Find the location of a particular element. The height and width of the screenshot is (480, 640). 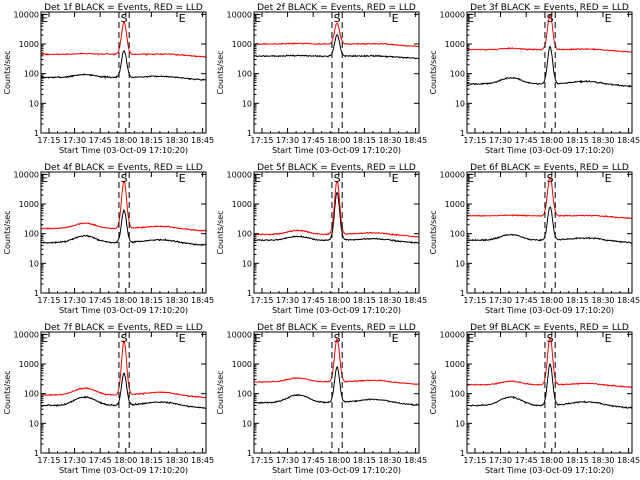

panel-title: Det 3f BLACK = Events, RED = LLD is located at coordinates (549, 8).